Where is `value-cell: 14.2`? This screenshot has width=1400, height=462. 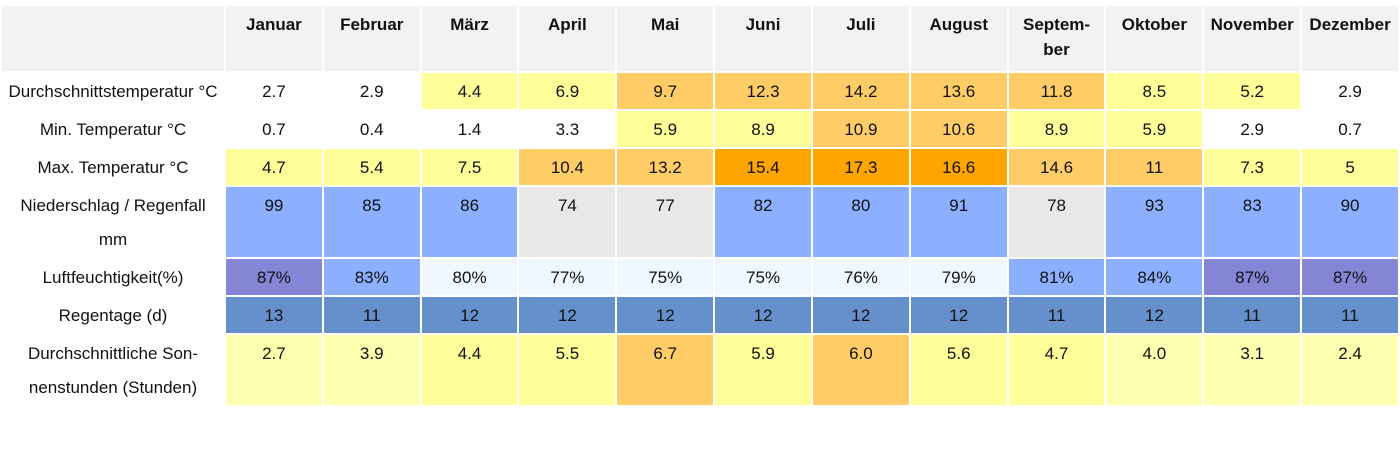
value-cell: 14.2 is located at coordinates (860, 91).